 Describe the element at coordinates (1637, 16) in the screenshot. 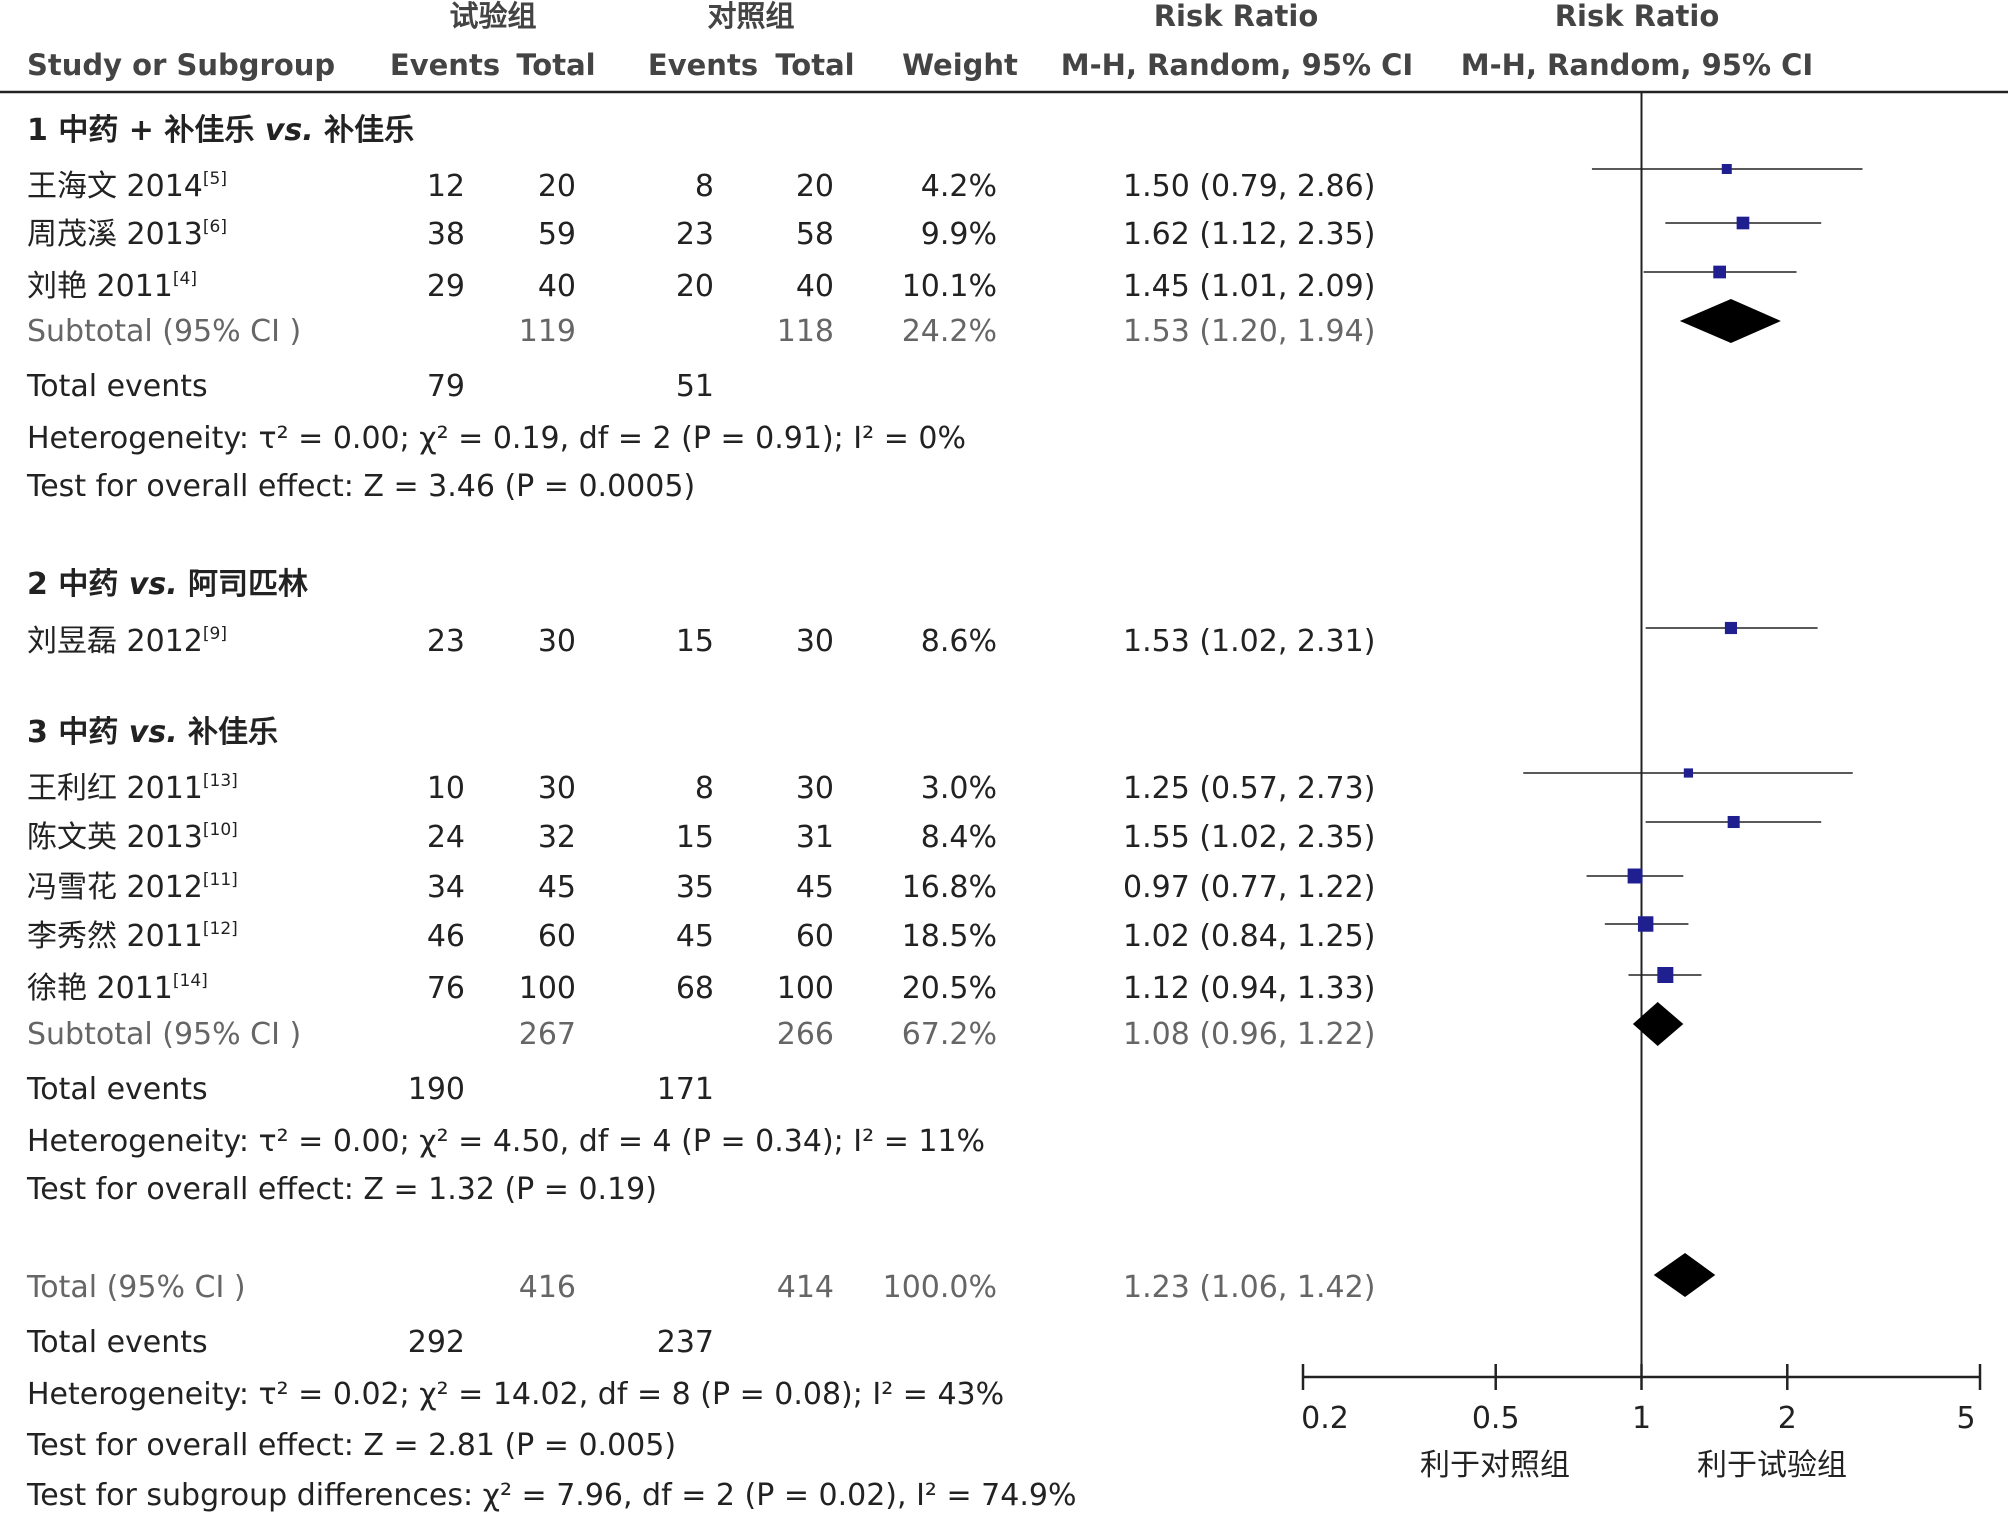

I see `header-rr-2: Risk Ratio` at that location.